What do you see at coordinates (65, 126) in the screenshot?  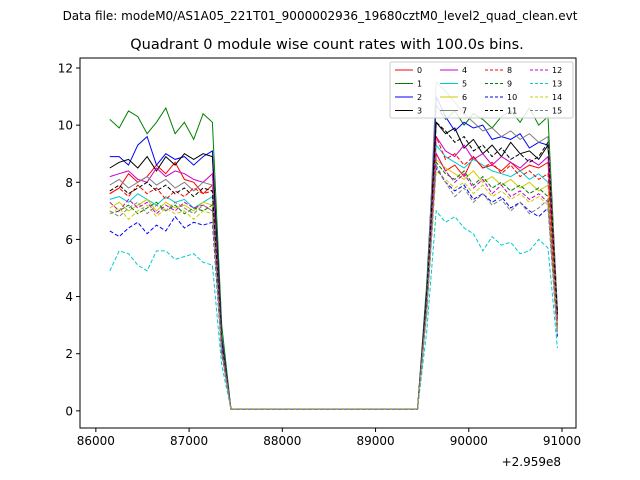 I see `y-tick-label: 10` at bounding box center [65, 126].